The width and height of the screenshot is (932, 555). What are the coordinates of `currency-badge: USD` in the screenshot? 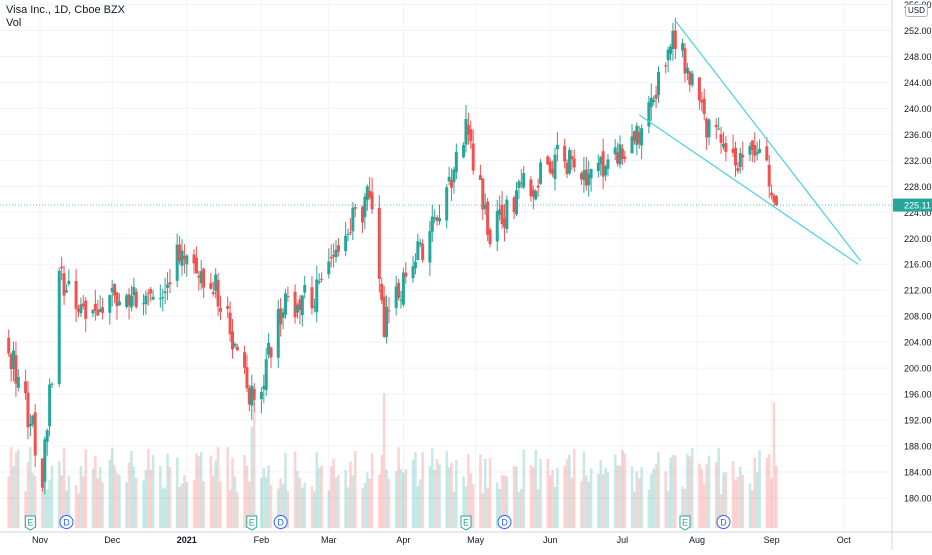 It's located at (916, 10).